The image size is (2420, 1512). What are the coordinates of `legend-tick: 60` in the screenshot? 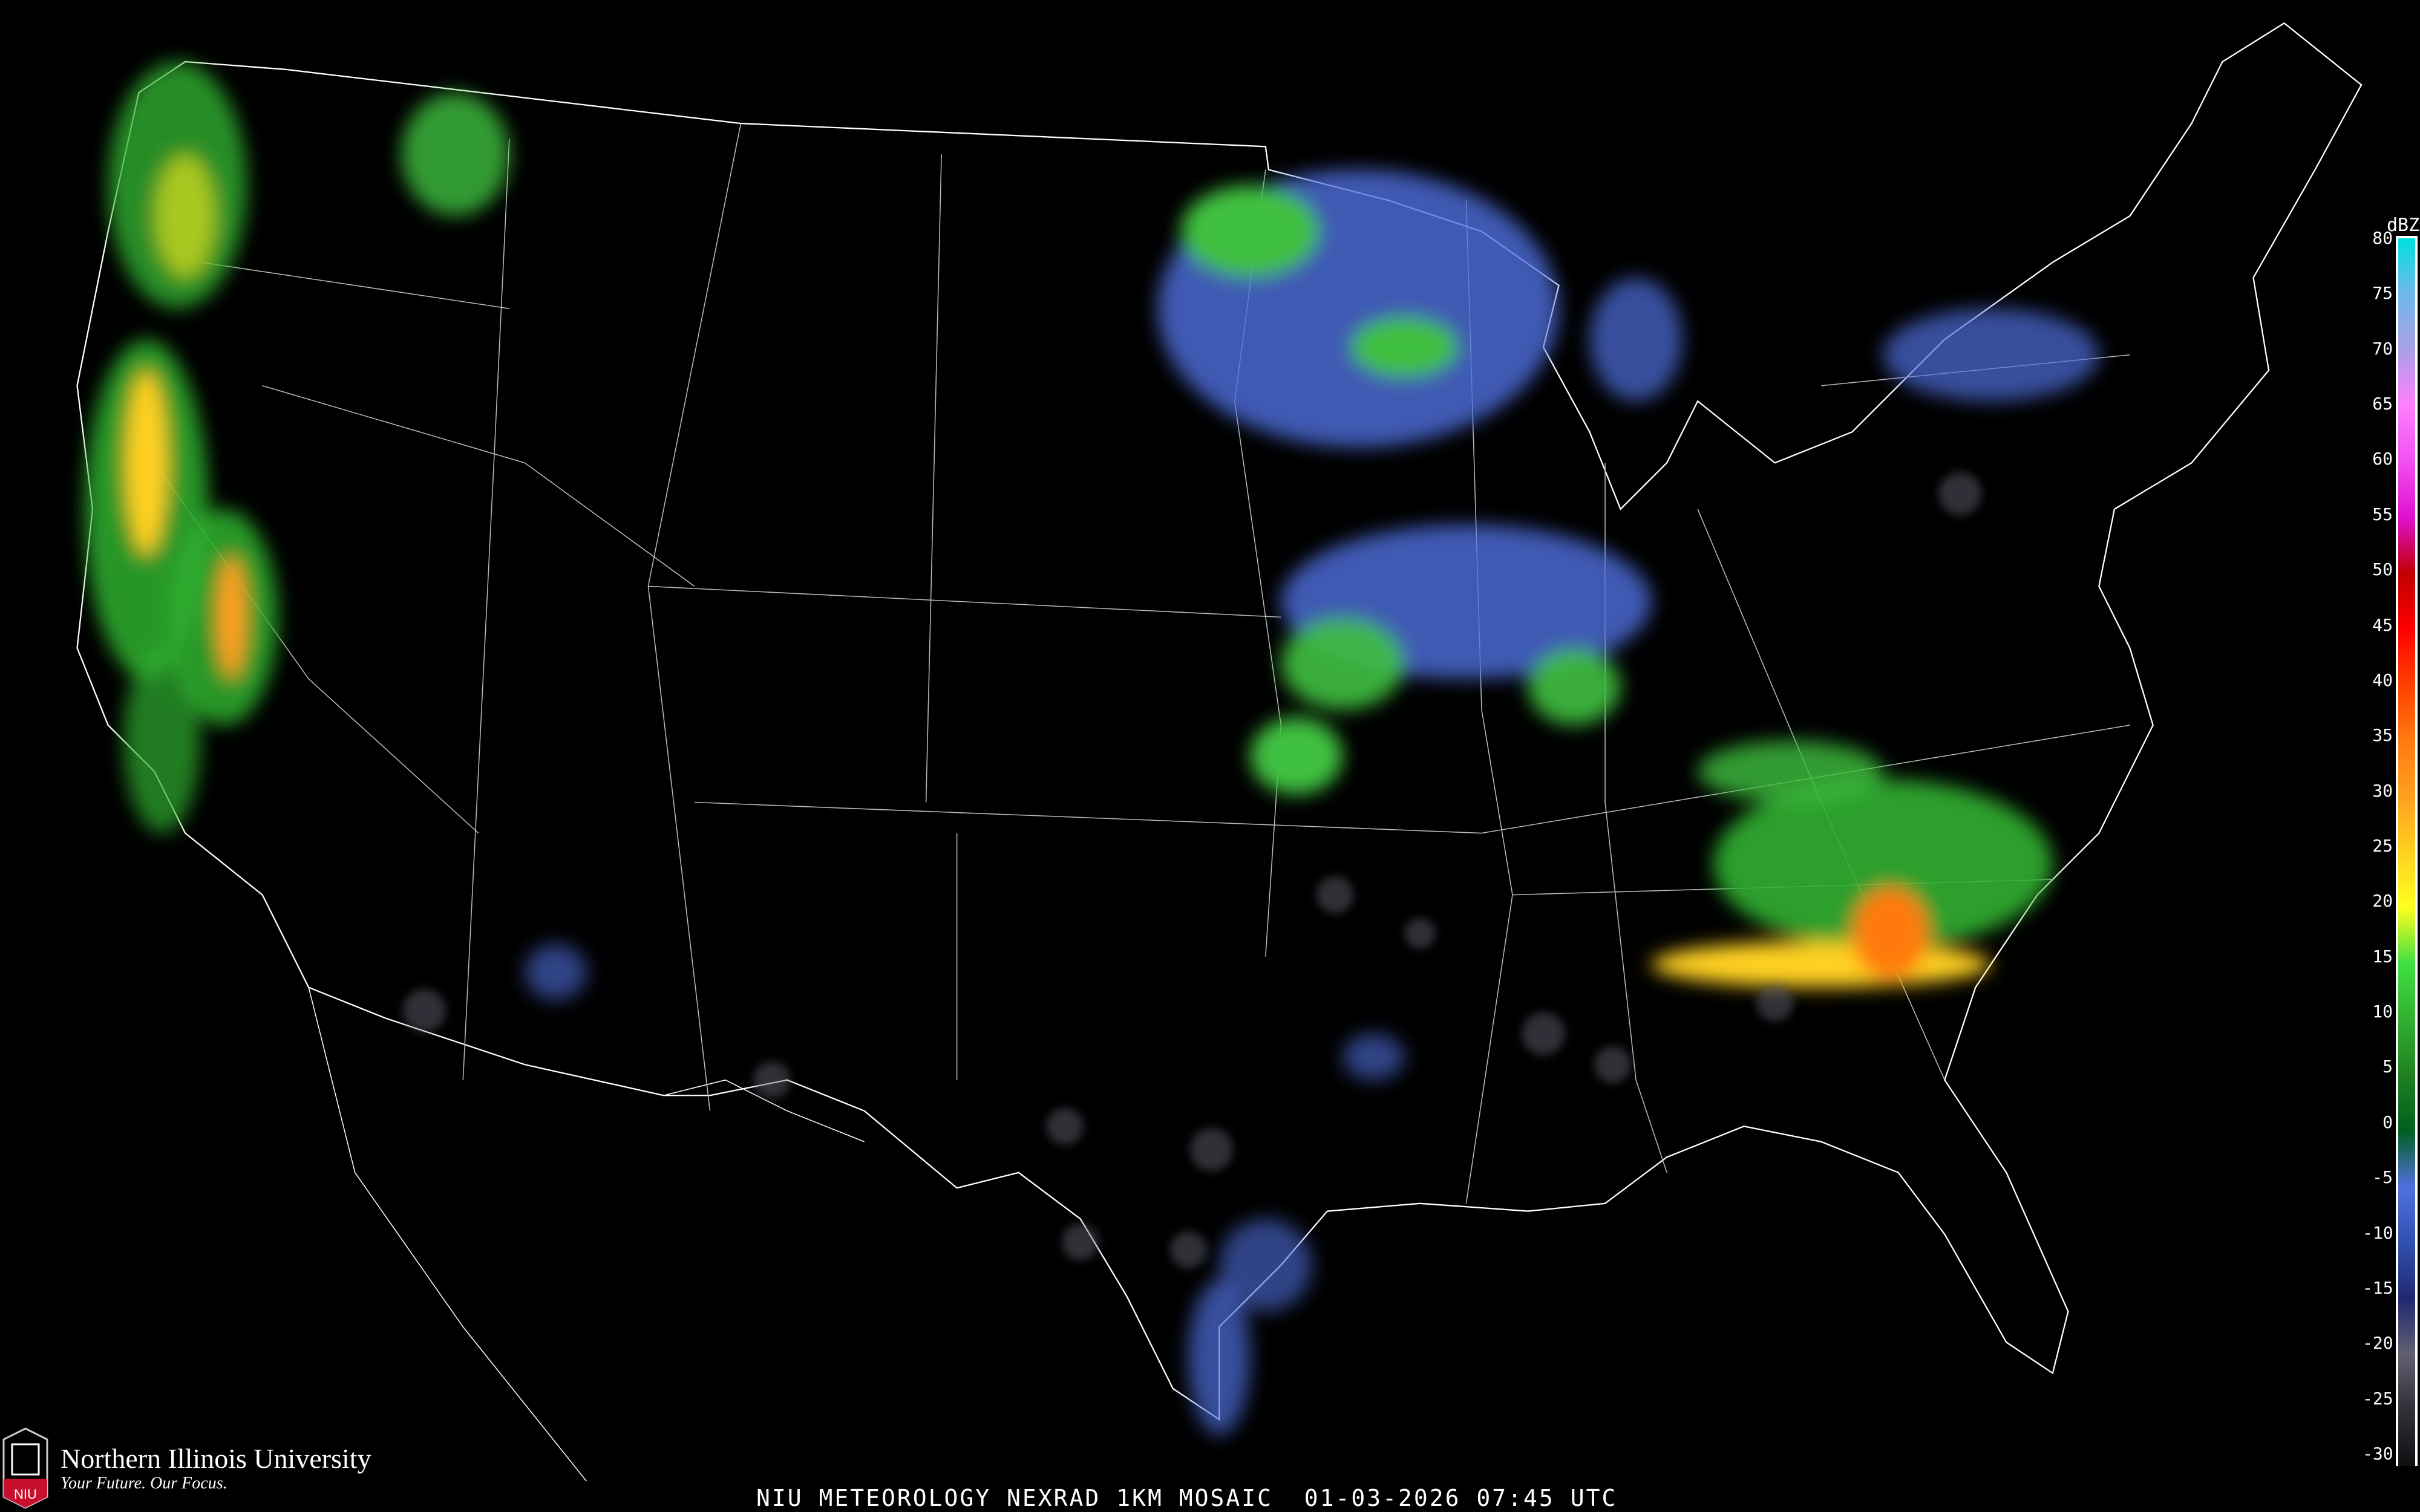 It's located at (2382, 459).